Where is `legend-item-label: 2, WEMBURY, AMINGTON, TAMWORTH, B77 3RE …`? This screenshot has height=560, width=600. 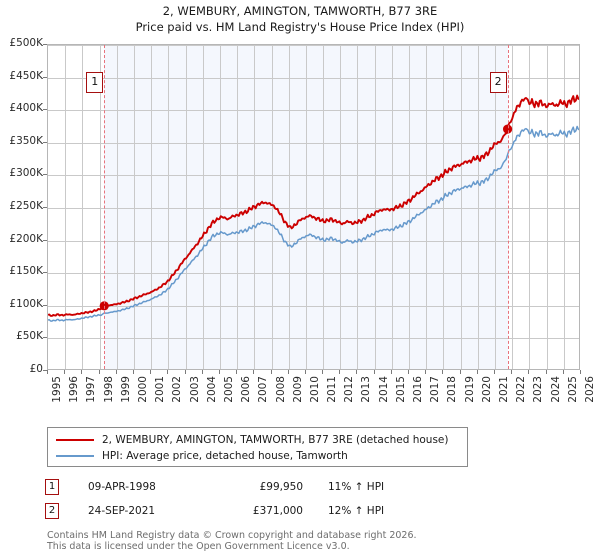 legend-item-label: 2, WEMBURY, AMINGTON, TAMWORTH, B77 3RE … is located at coordinates (275, 440).